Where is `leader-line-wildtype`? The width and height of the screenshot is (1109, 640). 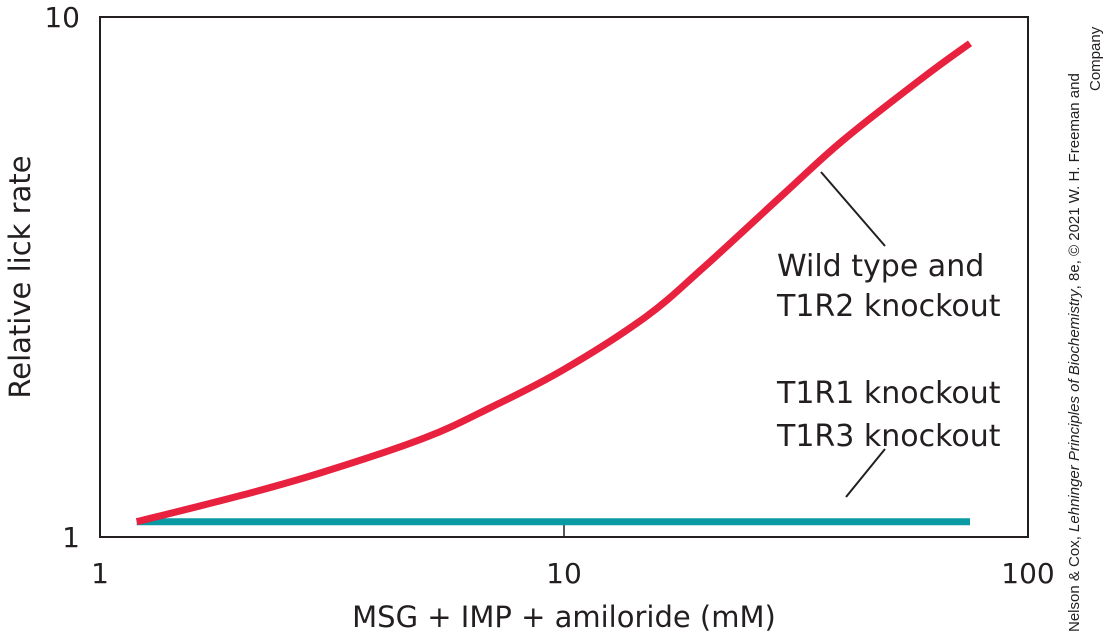 leader-line-wildtype is located at coordinates (853, 209).